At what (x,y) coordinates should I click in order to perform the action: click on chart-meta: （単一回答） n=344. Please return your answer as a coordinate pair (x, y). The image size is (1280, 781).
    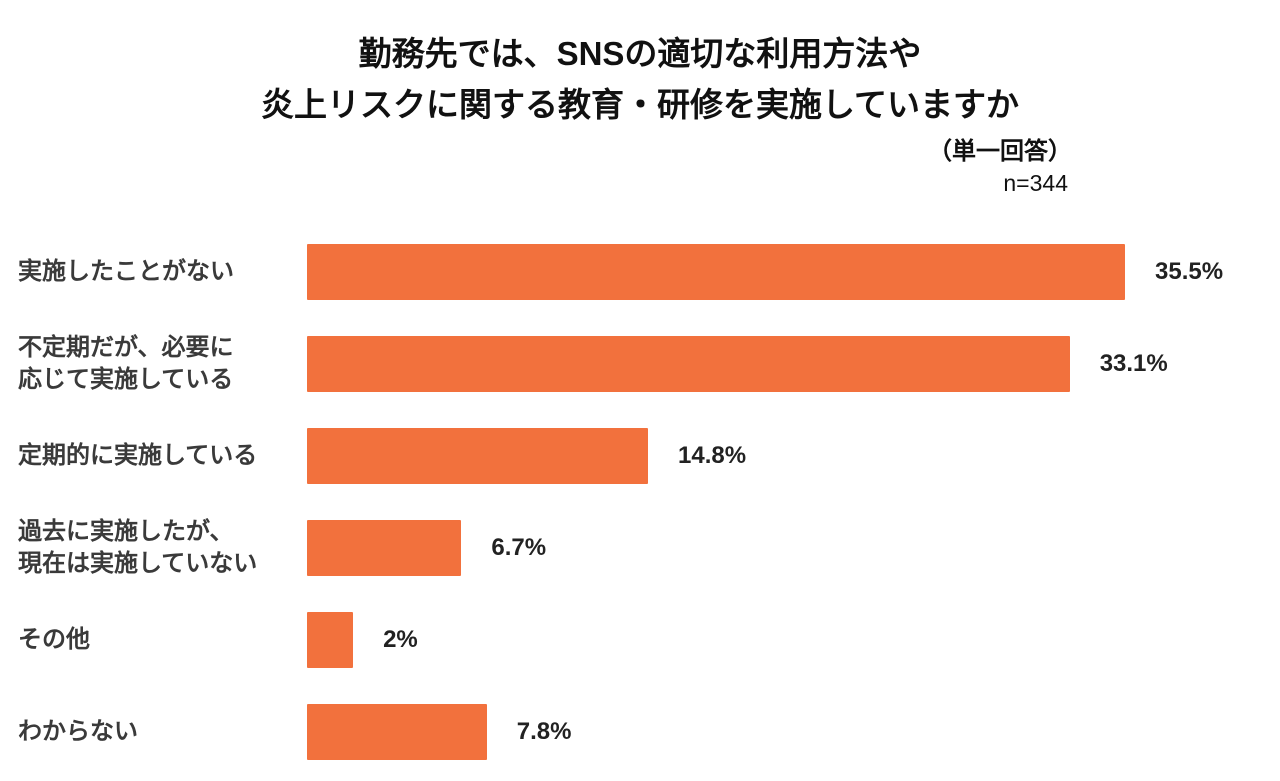
    Looking at the image, I should click on (640, 167).